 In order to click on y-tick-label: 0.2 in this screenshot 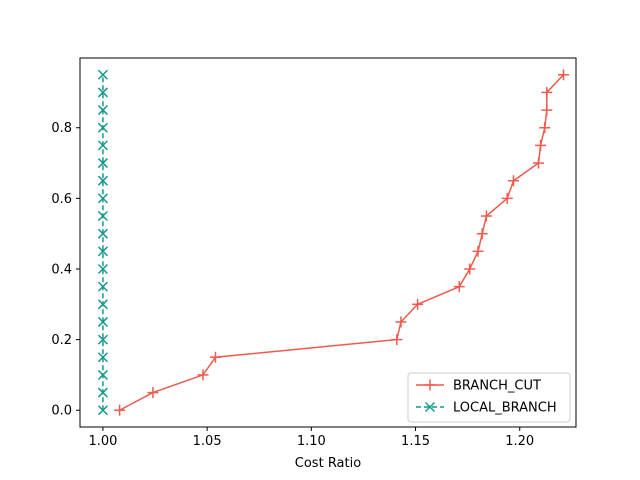, I will do `click(61, 340)`.